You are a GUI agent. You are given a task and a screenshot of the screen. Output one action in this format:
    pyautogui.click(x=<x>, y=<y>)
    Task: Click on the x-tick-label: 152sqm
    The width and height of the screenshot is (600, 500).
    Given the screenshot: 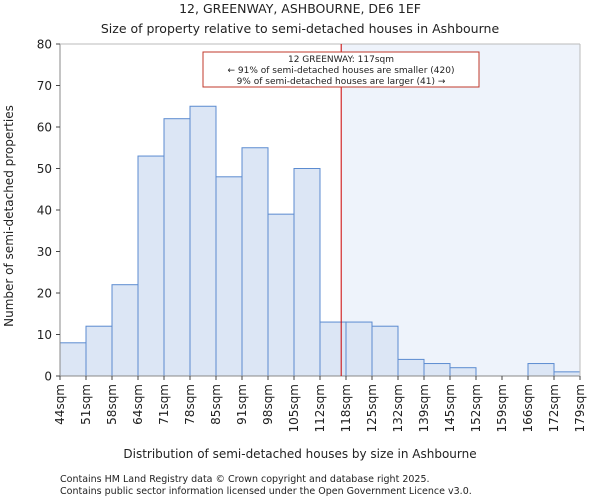 What is the action you would take?
    pyautogui.click(x=476, y=408)
    